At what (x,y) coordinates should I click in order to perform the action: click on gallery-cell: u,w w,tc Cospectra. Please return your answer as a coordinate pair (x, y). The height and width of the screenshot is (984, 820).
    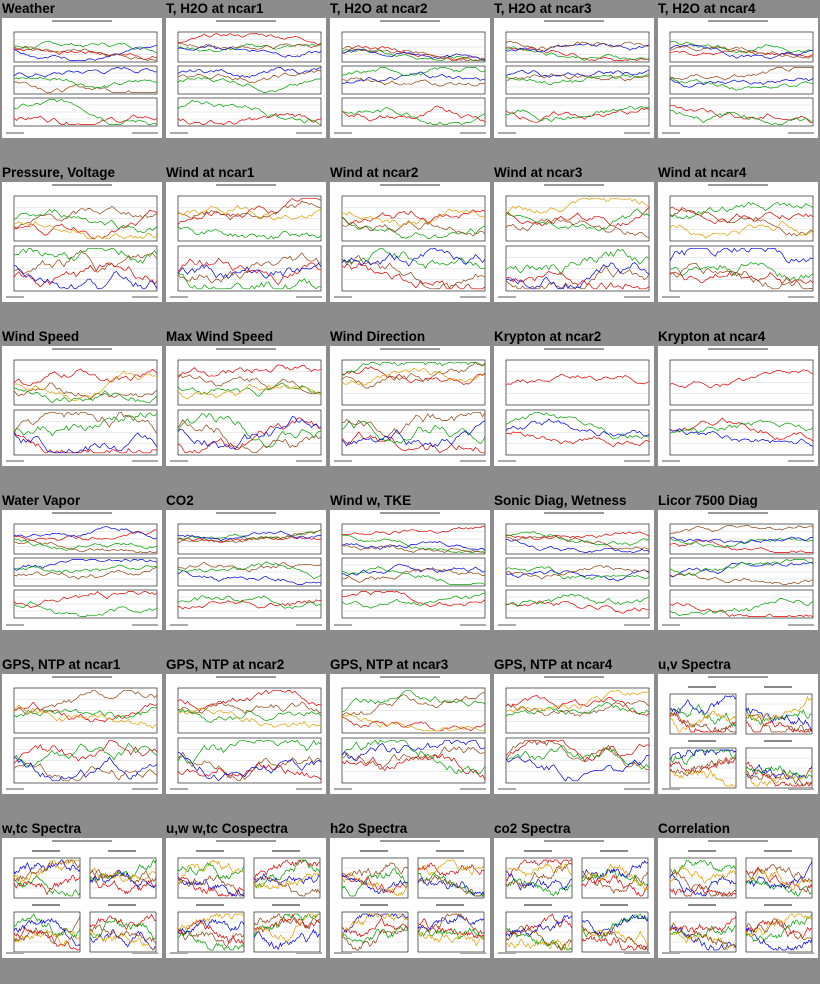
    Looking at the image, I should click on (246, 902).